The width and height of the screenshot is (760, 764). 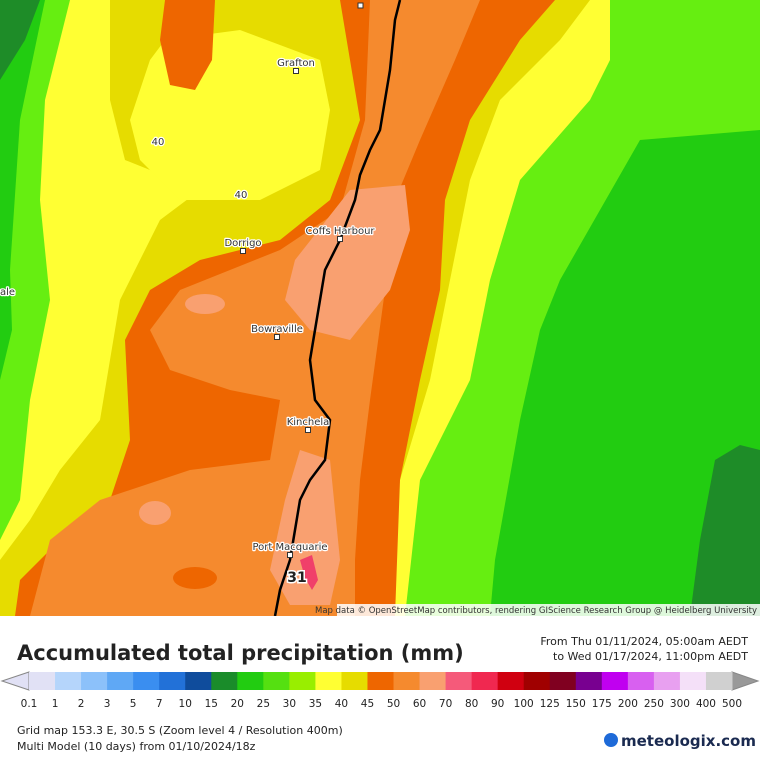 I want to click on legend-label: 125, so click(x=550, y=704).